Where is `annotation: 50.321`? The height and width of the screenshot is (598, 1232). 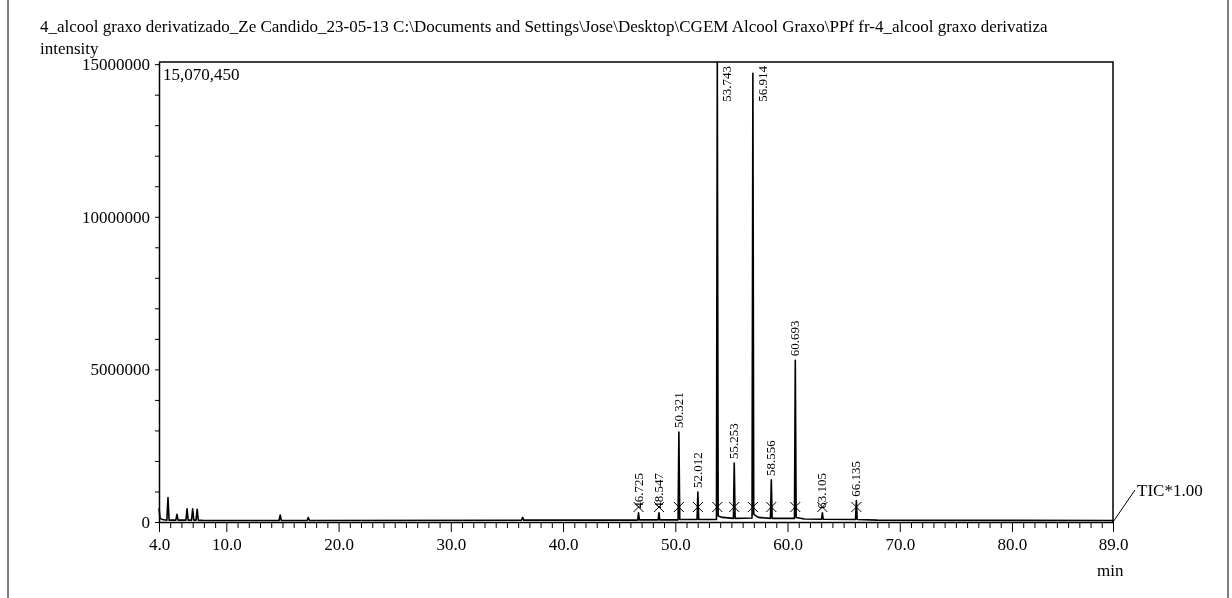
annotation: 50.321 is located at coordinates (678, 410).